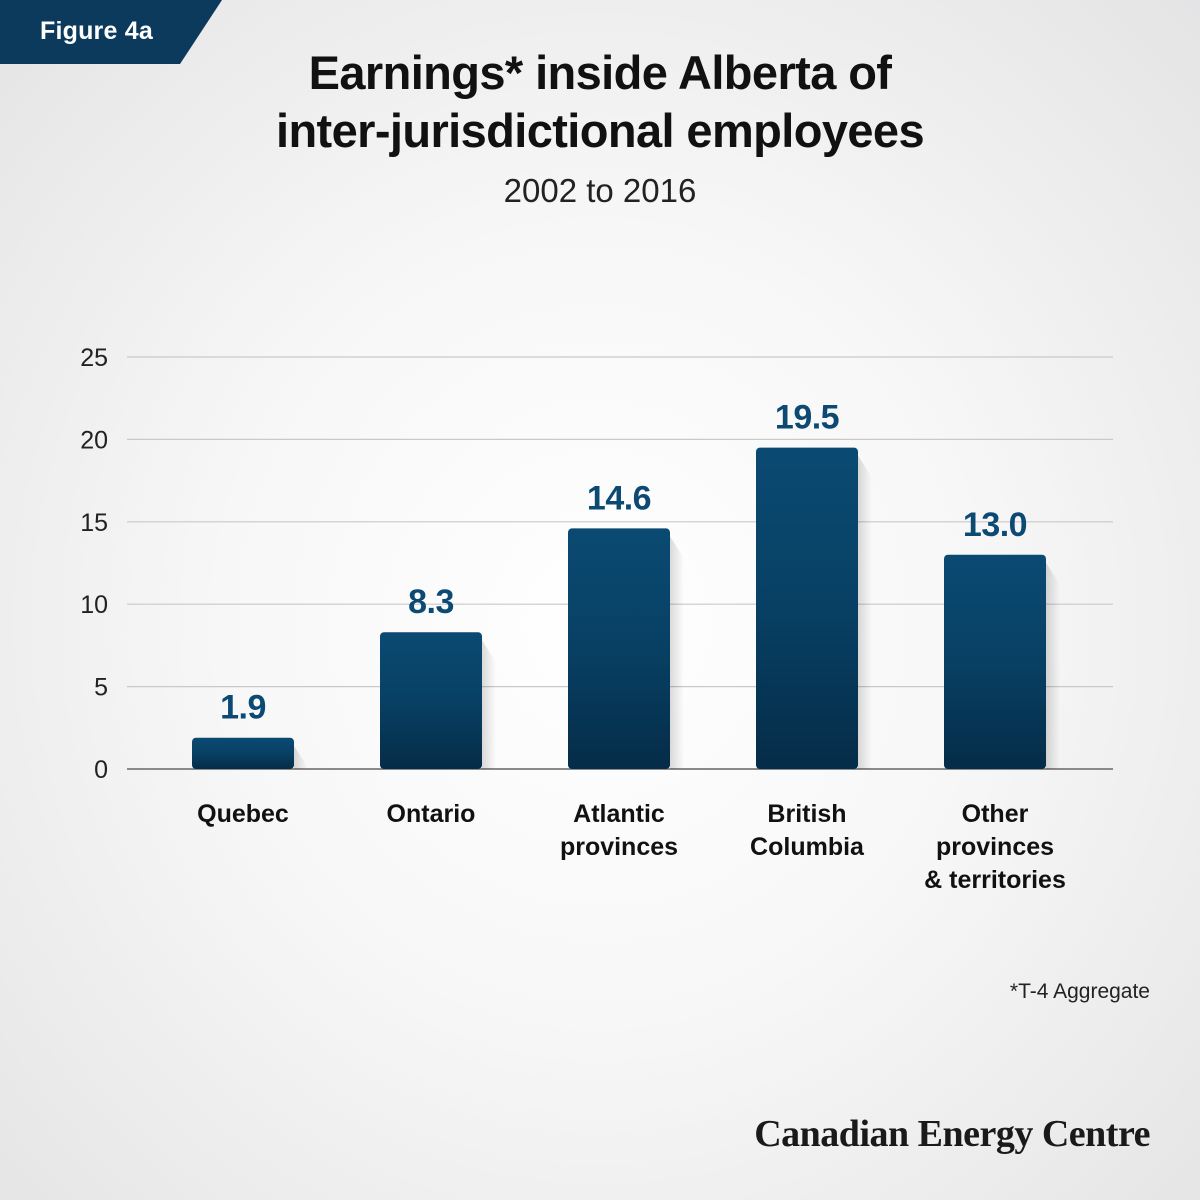 The image size is (1200, 1200). What do you see at coordinates (995, 880) in the screenshot?
I see `x-category-label-line: & territories` at bounding box center [995, 880].